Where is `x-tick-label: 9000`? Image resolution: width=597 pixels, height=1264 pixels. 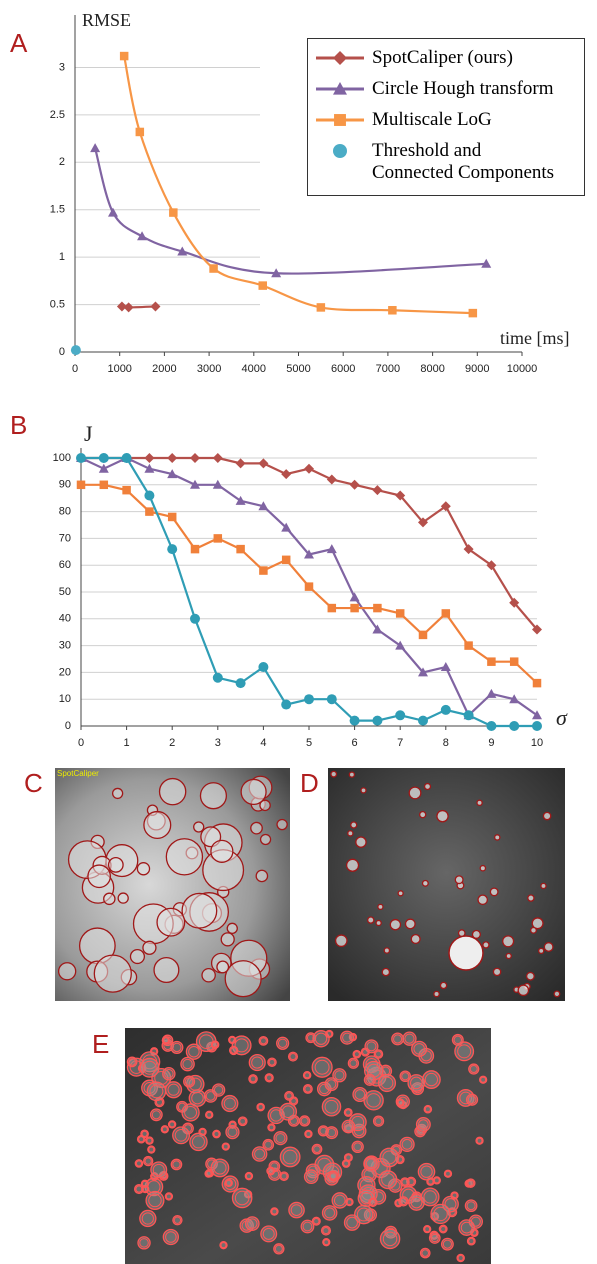
x-tick-label: 9000 is located at coordinates (477, 369).